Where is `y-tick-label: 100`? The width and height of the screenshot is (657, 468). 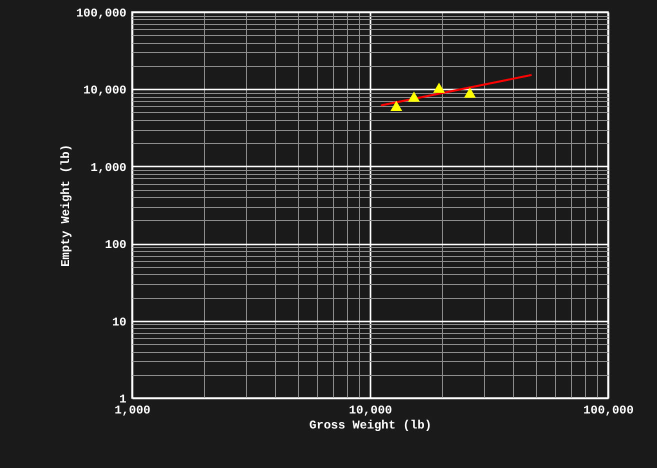
y-tick-label: 100 is located at coordinates (115, 245).